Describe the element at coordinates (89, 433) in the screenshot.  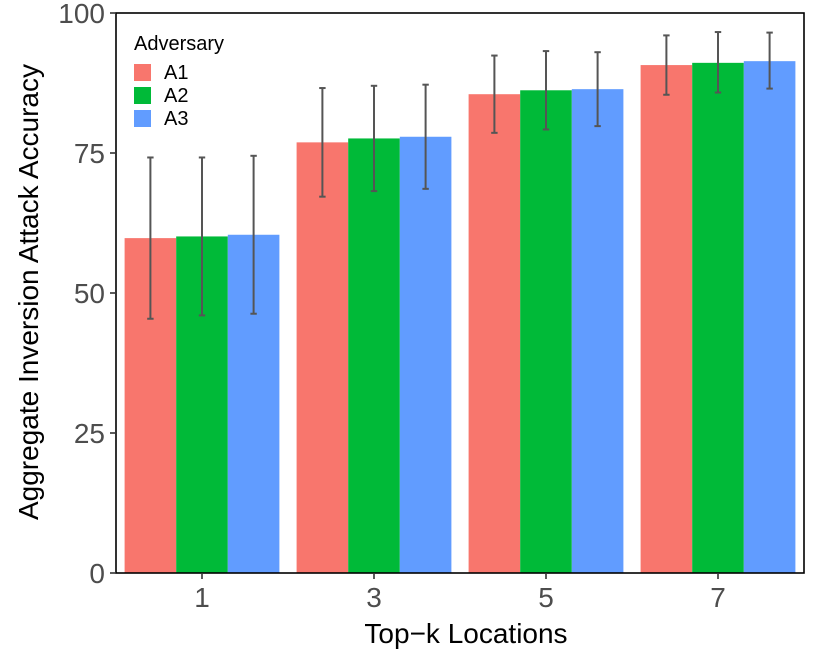
I see `y-tick-label-25: 25` at that location.